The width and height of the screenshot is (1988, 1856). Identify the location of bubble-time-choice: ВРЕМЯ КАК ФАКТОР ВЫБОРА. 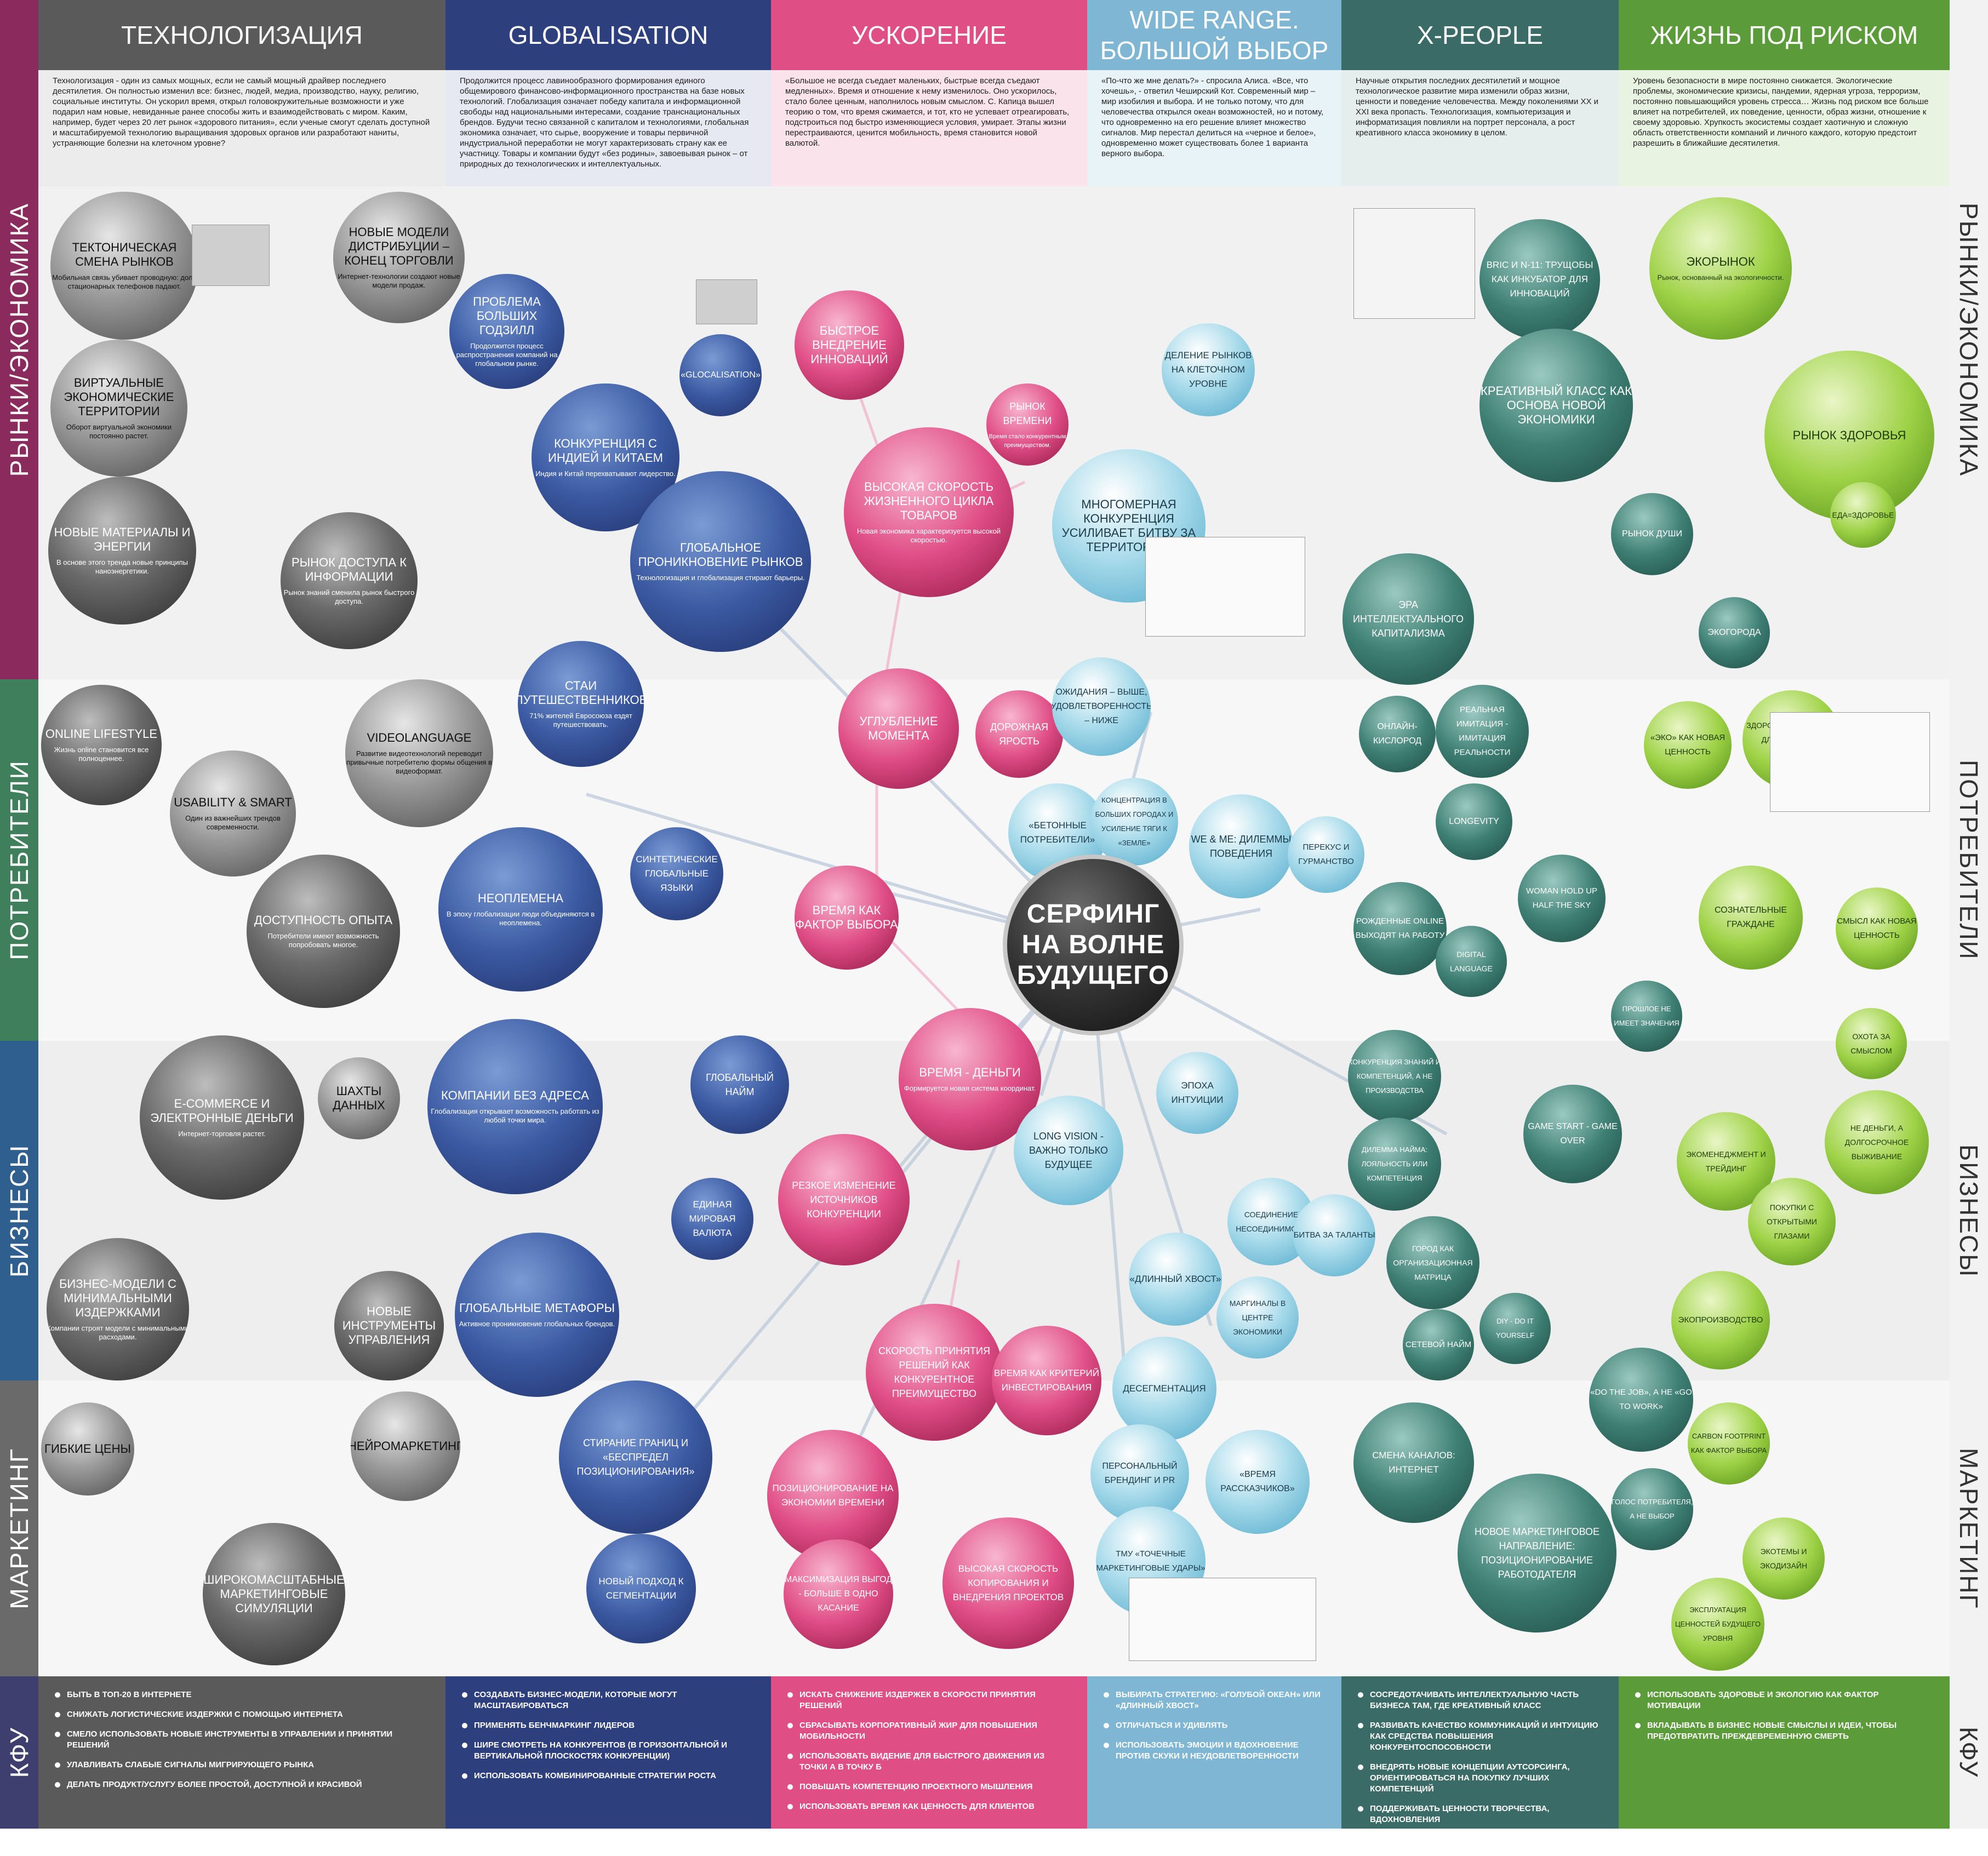
(847, 918).